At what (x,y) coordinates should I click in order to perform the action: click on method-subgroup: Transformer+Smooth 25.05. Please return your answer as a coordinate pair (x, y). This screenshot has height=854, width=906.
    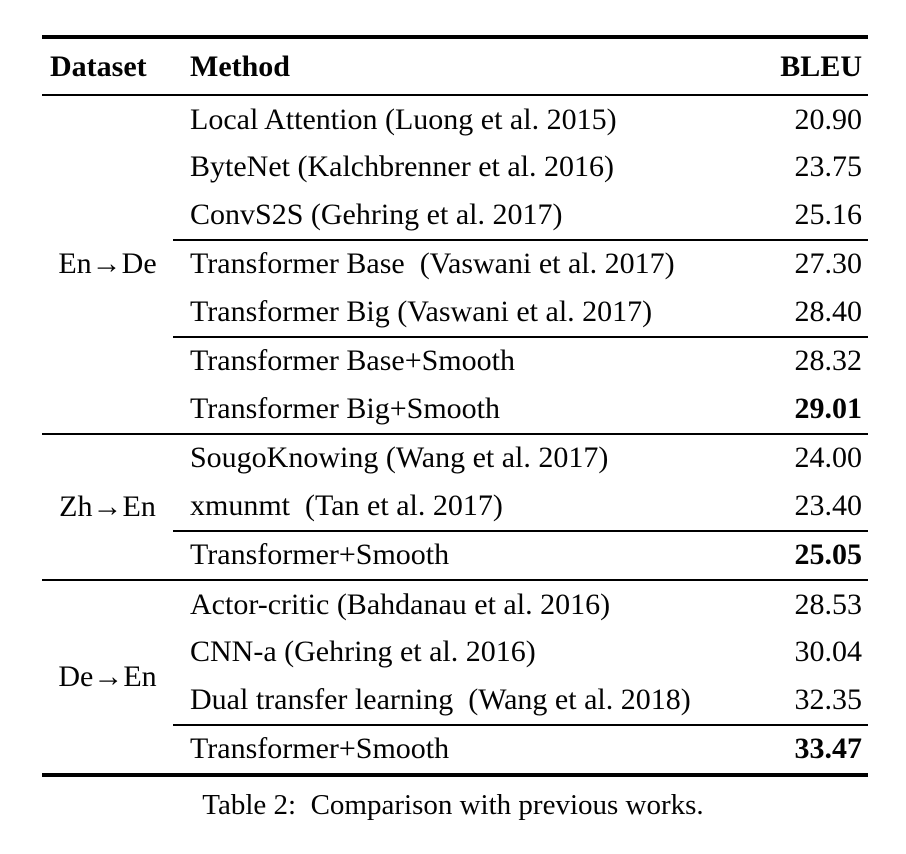
    Looking at the image, I should click on (520, 554).